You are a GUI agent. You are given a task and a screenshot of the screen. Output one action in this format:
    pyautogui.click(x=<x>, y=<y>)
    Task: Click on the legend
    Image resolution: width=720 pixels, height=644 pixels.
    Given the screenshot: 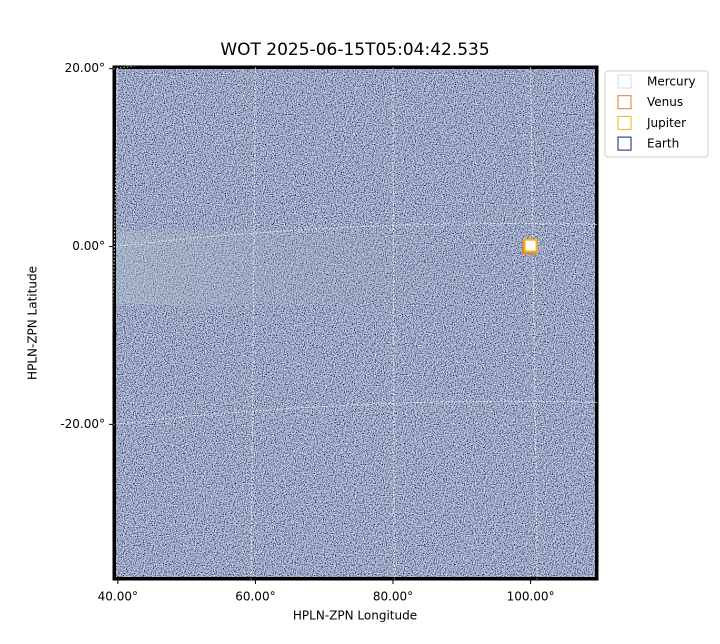 What is the action you would take?
    pyautogui.click(x=656, y=114)
    